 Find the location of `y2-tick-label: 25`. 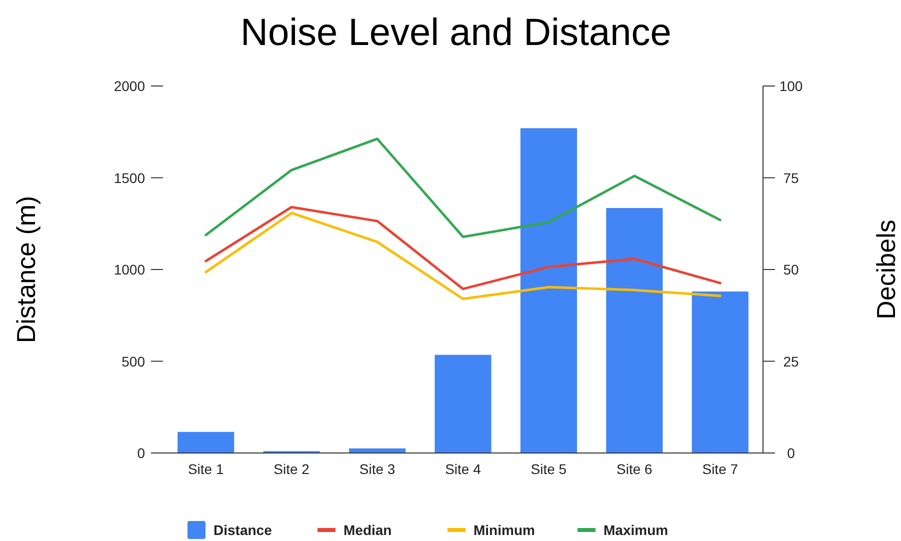

y2-tick-label: 25 is located at coordinates (791, 361).